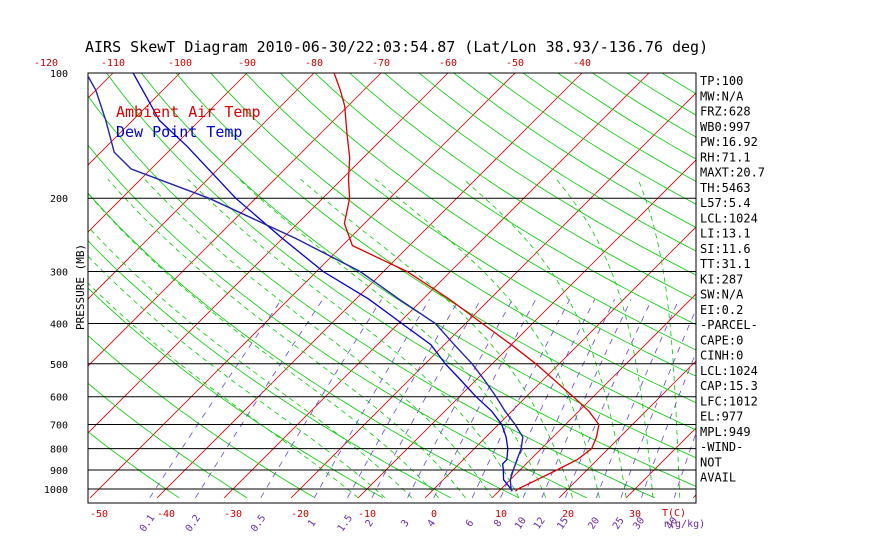  Describe the element at coordinates (722, 96) in the screenshot. I see `index-label: MW:N/A` at that location.